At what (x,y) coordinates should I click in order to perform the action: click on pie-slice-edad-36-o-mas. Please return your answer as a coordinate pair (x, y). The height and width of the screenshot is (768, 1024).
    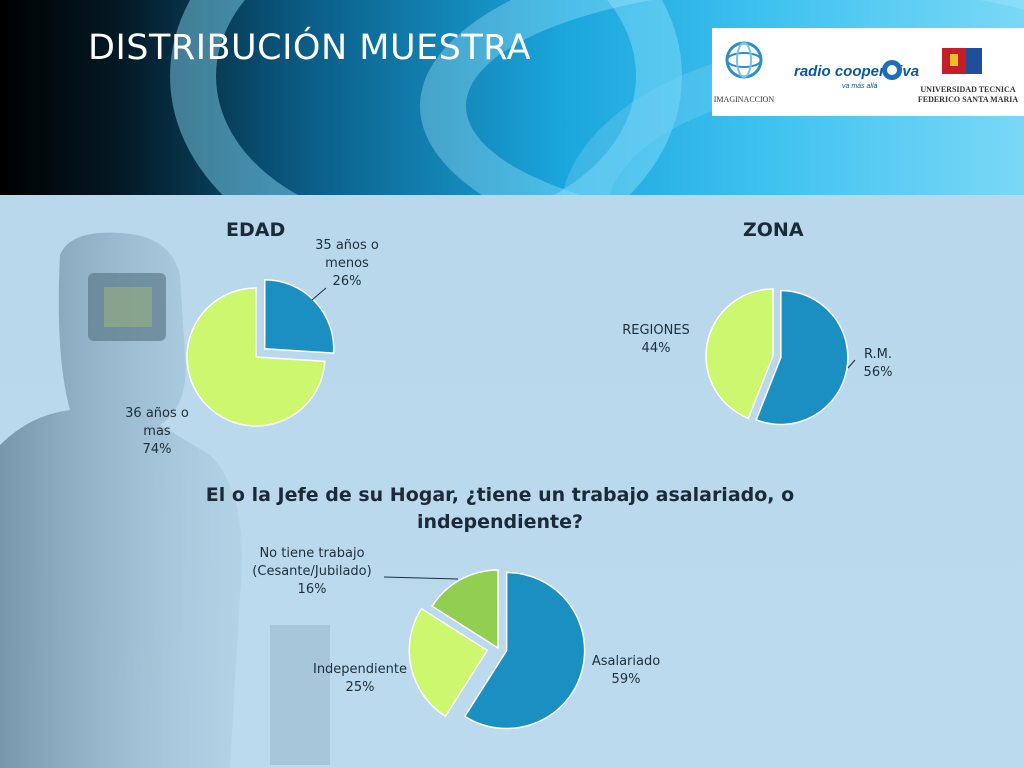
    Looking at the image, I should click on (256, 357).